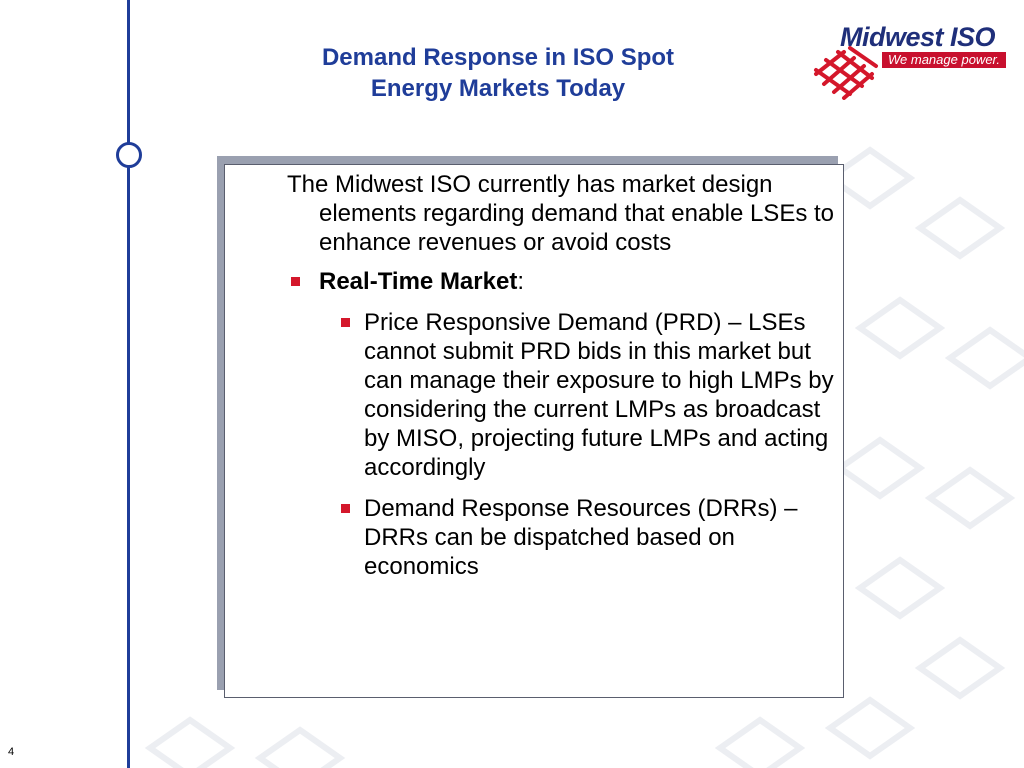  What do you see at coordinates (418, 281) in the screenshot?
I see `section-label: Real-Time Market` at bounding box center [418, 281].